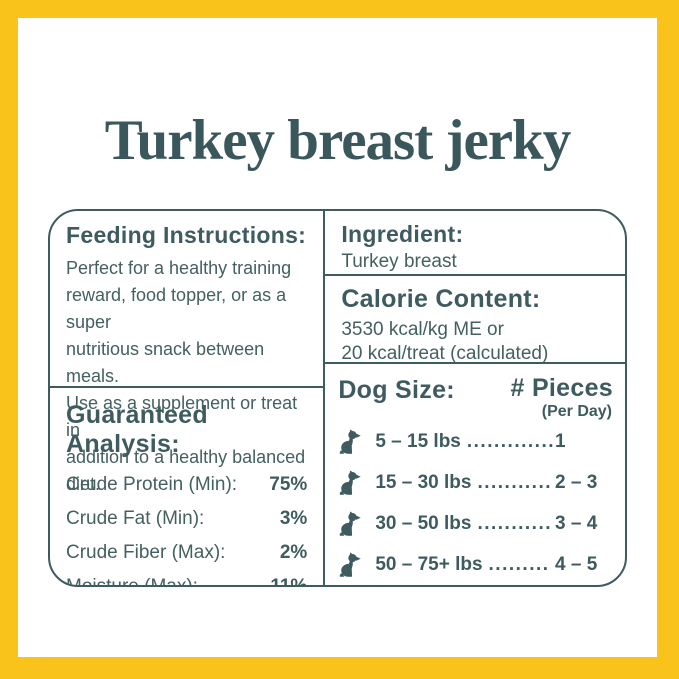 The image size is (679, 679). I want to click on dog-size-header: Dog Size: # Pieces (Per Day), so click(475, 398).